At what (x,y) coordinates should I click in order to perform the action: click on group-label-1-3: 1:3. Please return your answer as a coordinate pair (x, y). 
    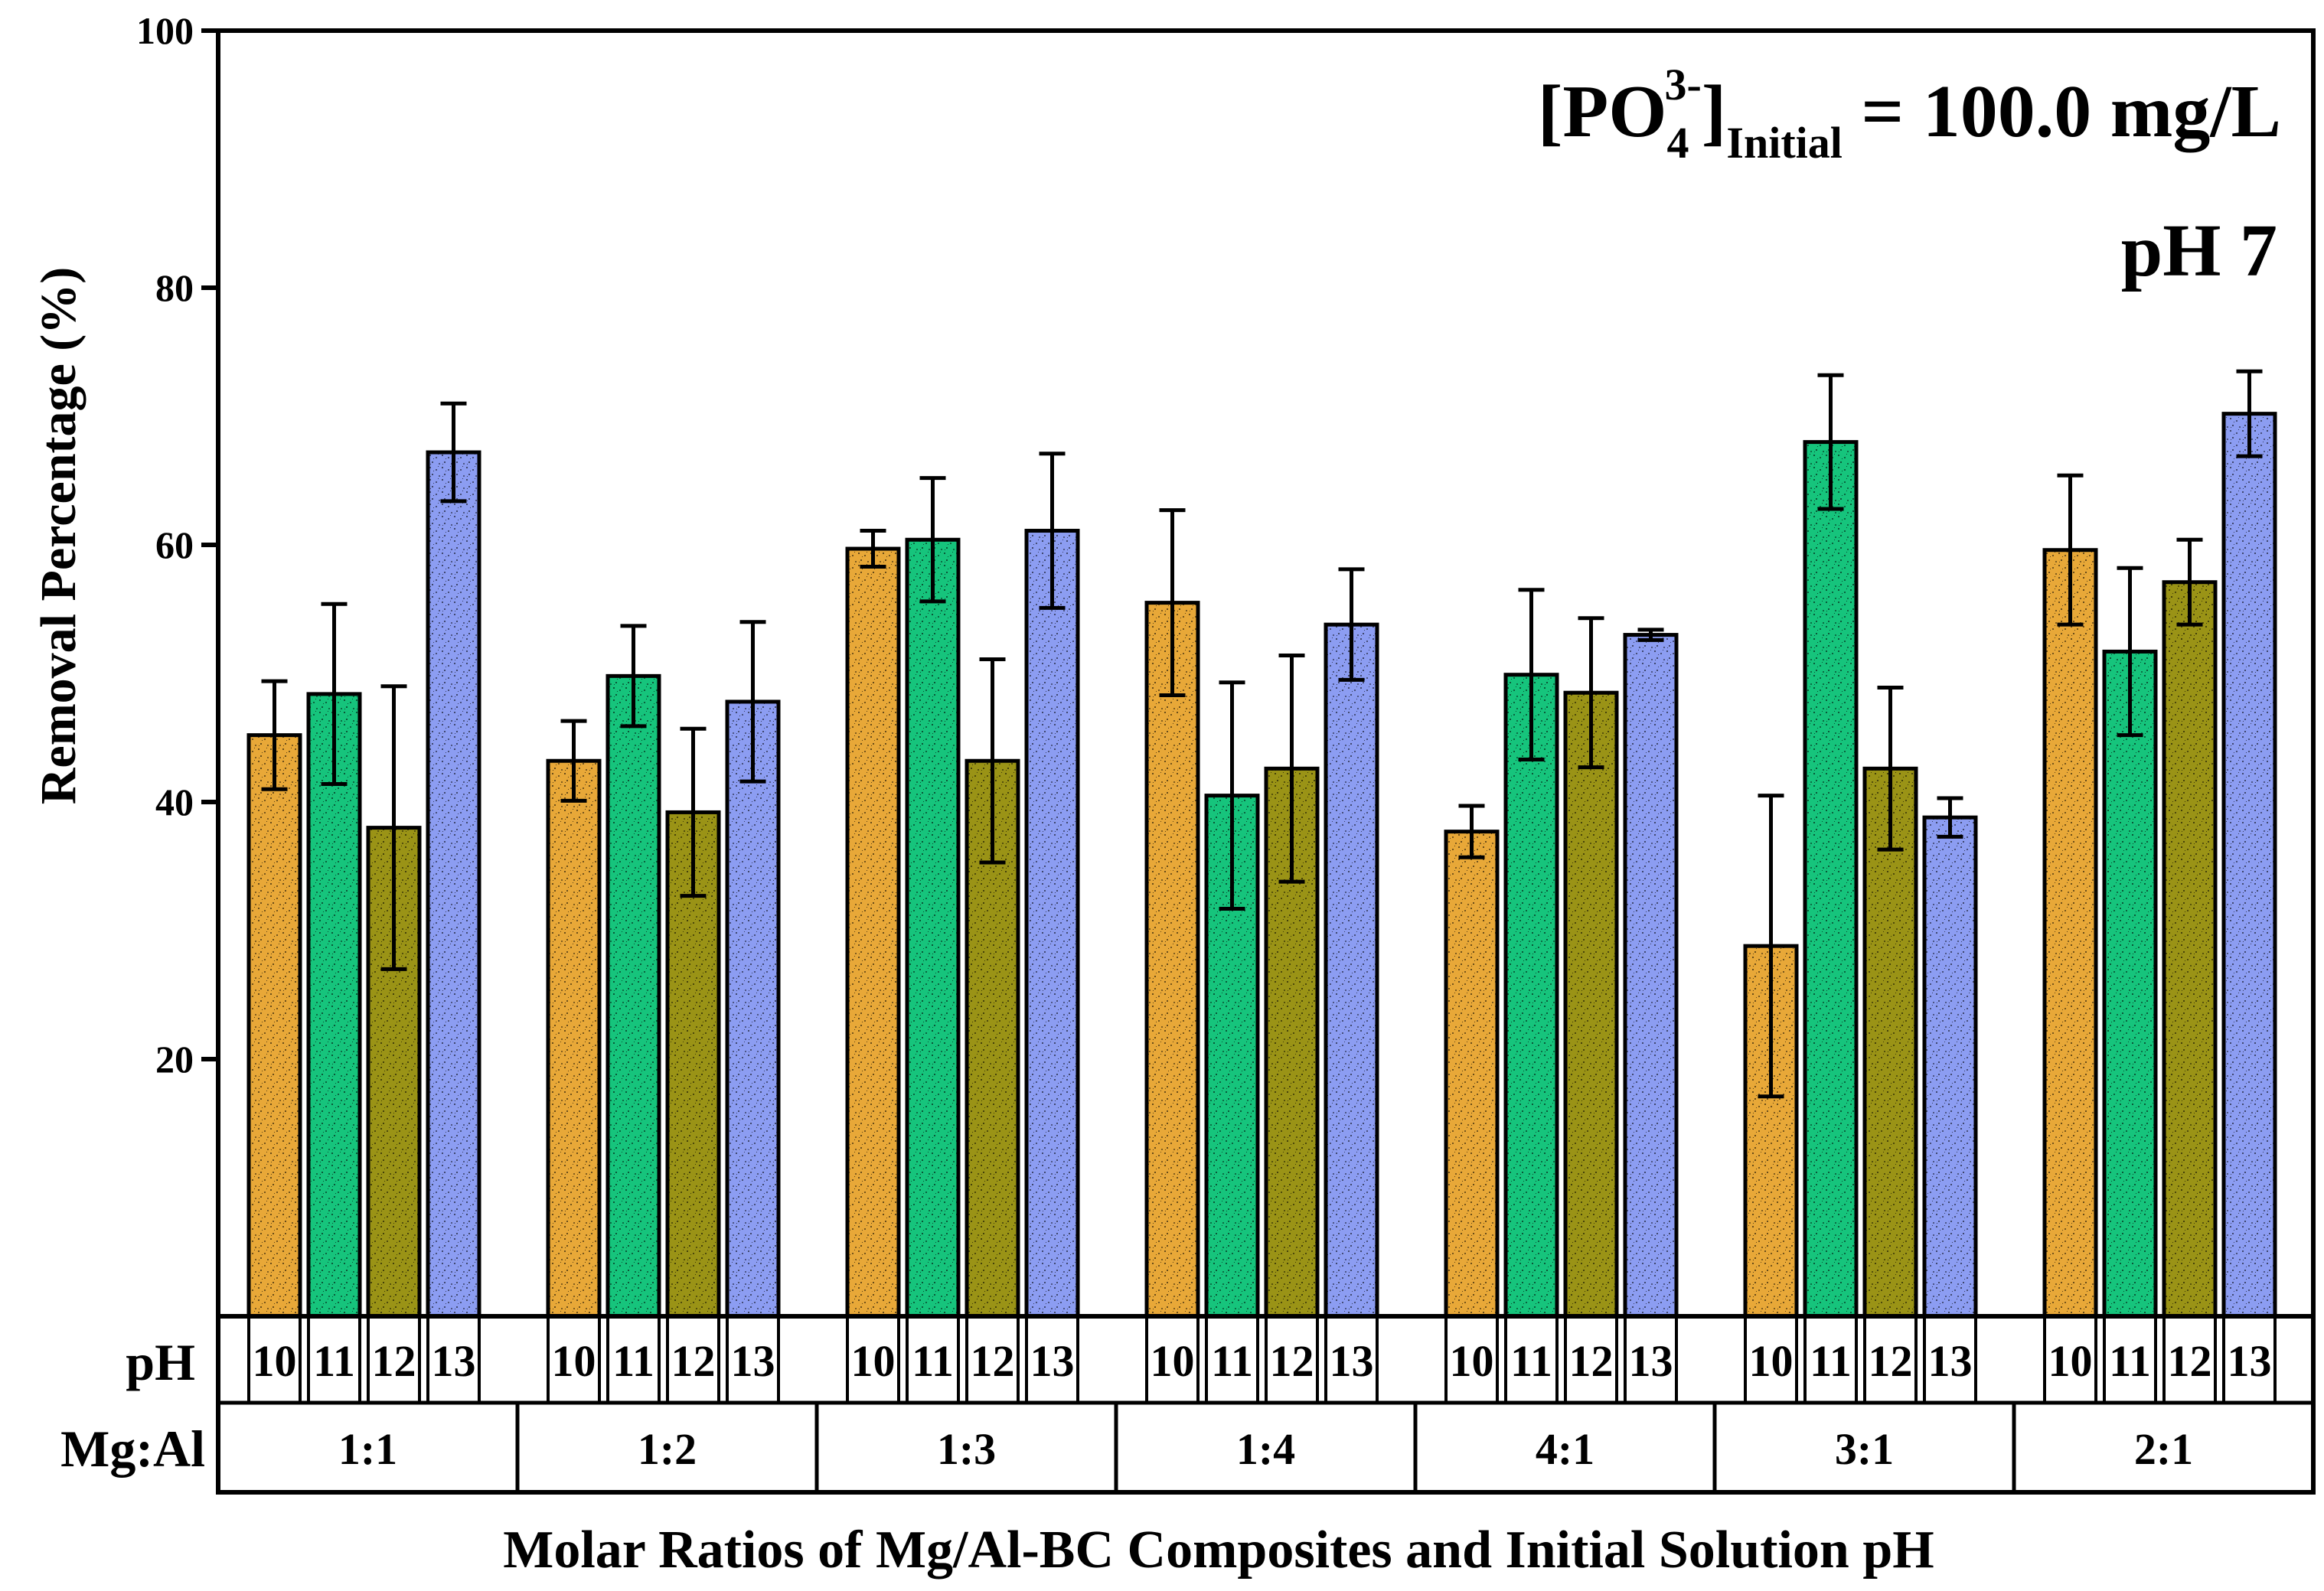
    Looking at the image, I should click on (966, 1449).